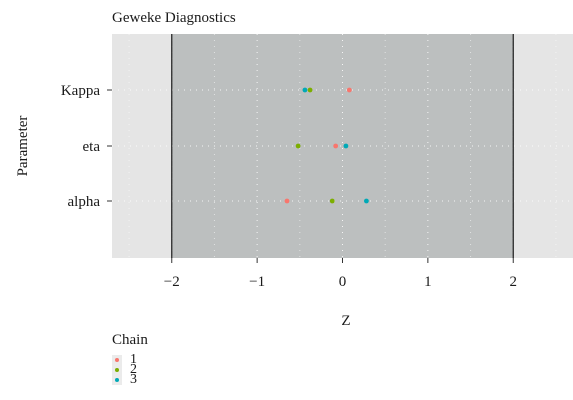  Describe the element at coordinates (80, 91) in the screenshot. I see `y-tick-label: Kappa` at that location.